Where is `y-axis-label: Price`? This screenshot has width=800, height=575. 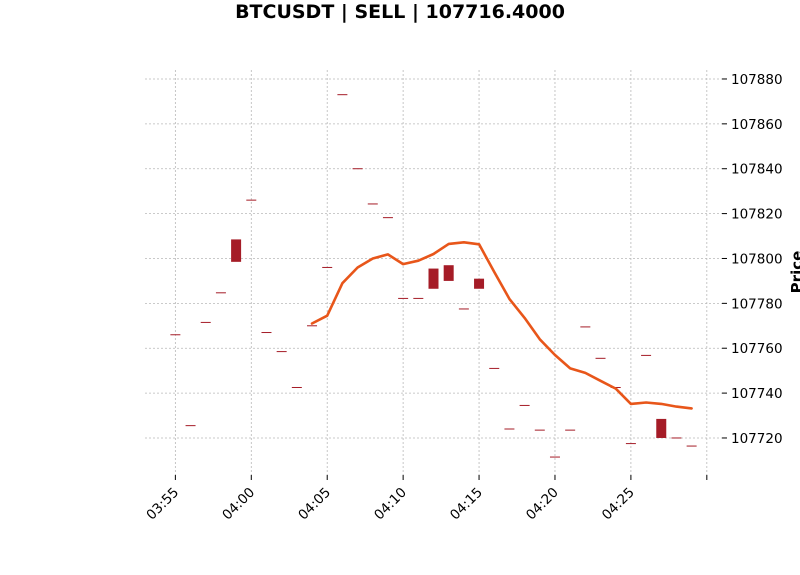
y-axis-label: Price is located at coordinates (794, 272).